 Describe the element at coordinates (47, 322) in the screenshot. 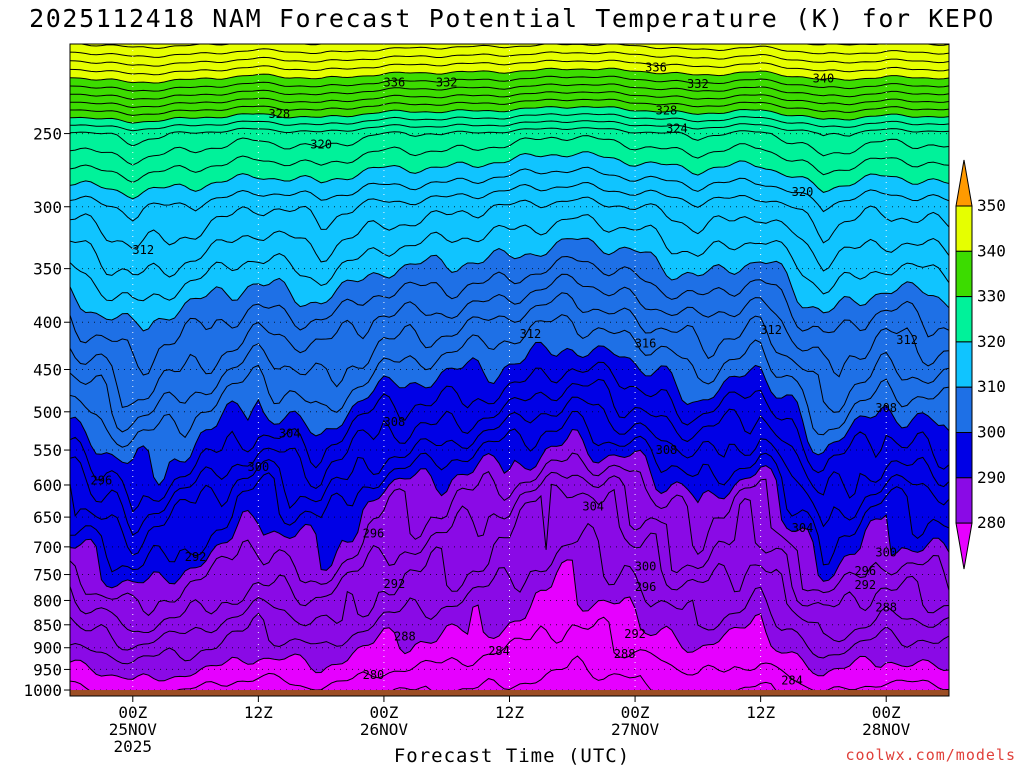

I see `y-tick-label: 400` at that location.